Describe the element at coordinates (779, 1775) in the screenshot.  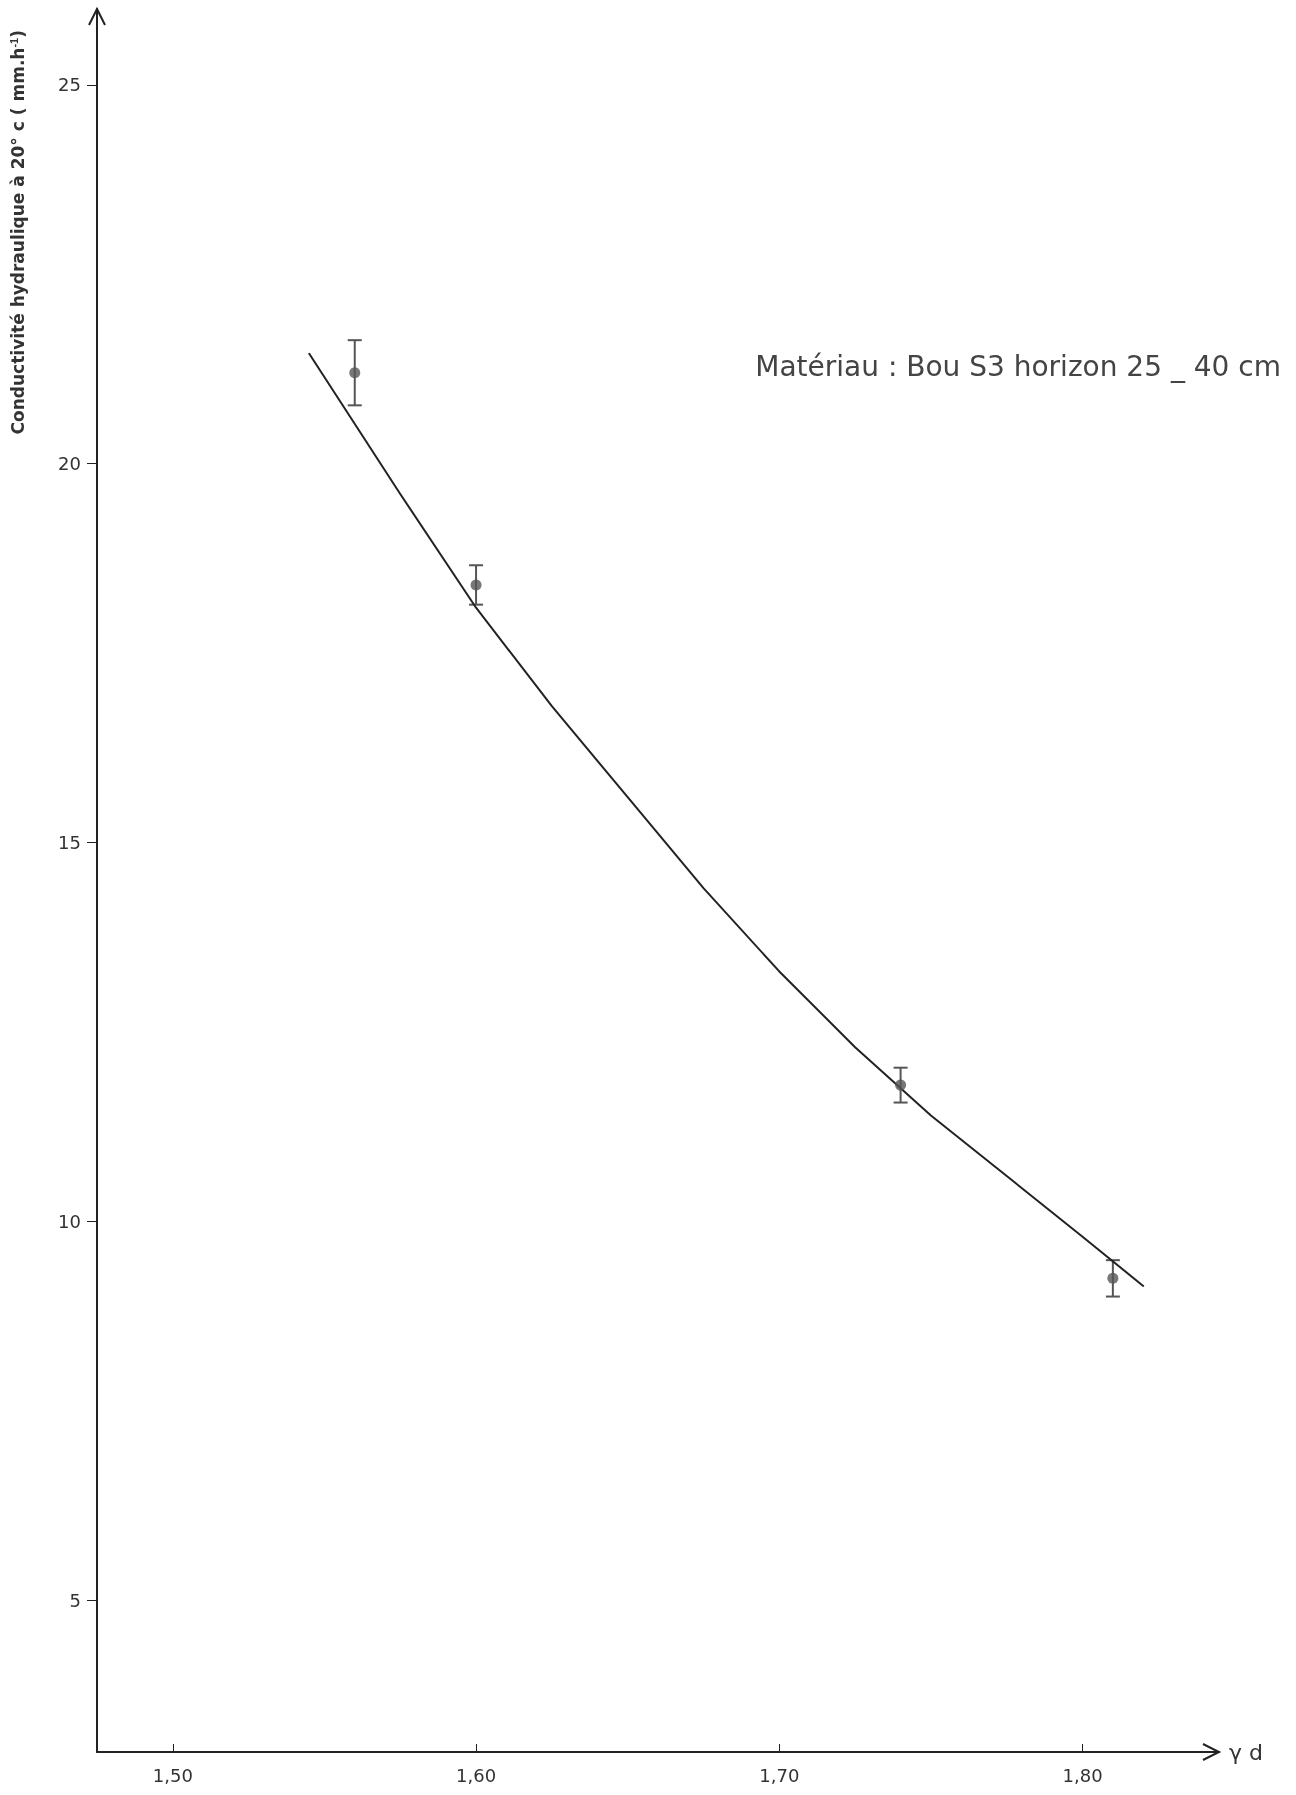
I see `x-tick-label: 1,70` at that location.